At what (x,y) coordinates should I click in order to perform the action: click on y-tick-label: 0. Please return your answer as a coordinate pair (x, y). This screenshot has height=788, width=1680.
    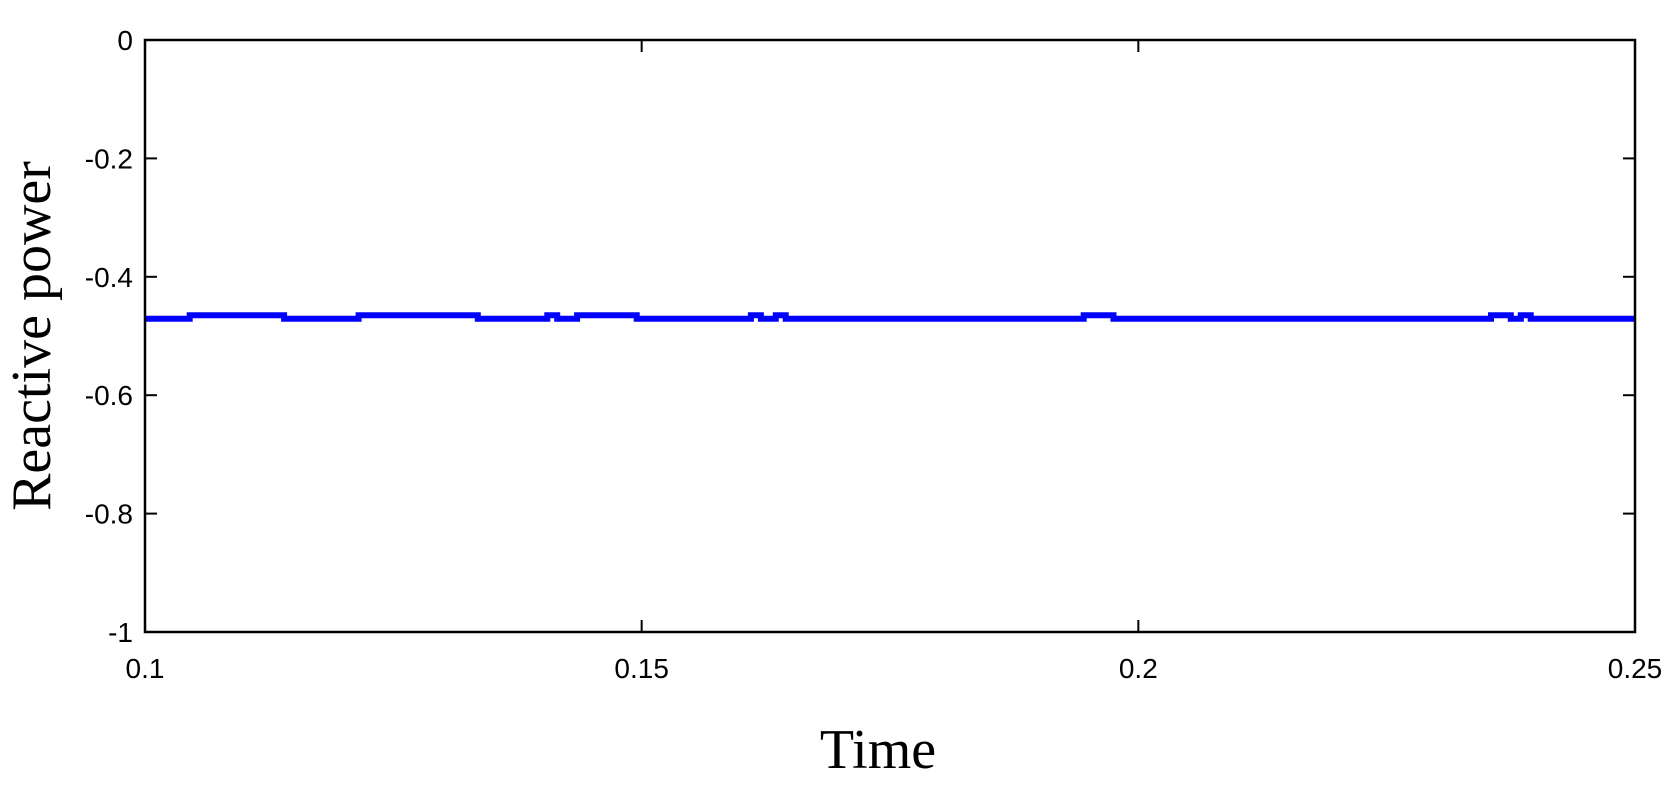
    Looking at the image, I should click on (125, 40).